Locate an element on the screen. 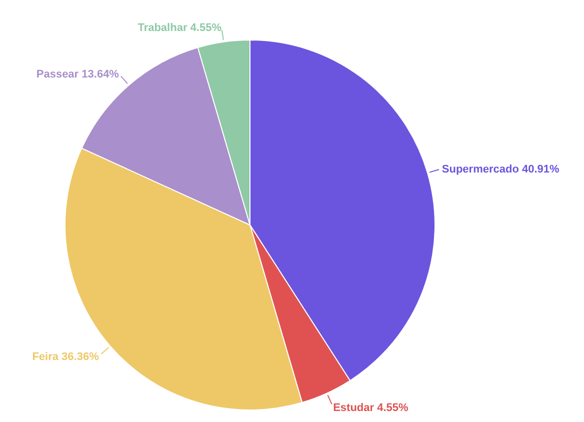 The width and height of the screenshot is (584, 422). data-label: 36.36% is located at coordinates (81, 356).